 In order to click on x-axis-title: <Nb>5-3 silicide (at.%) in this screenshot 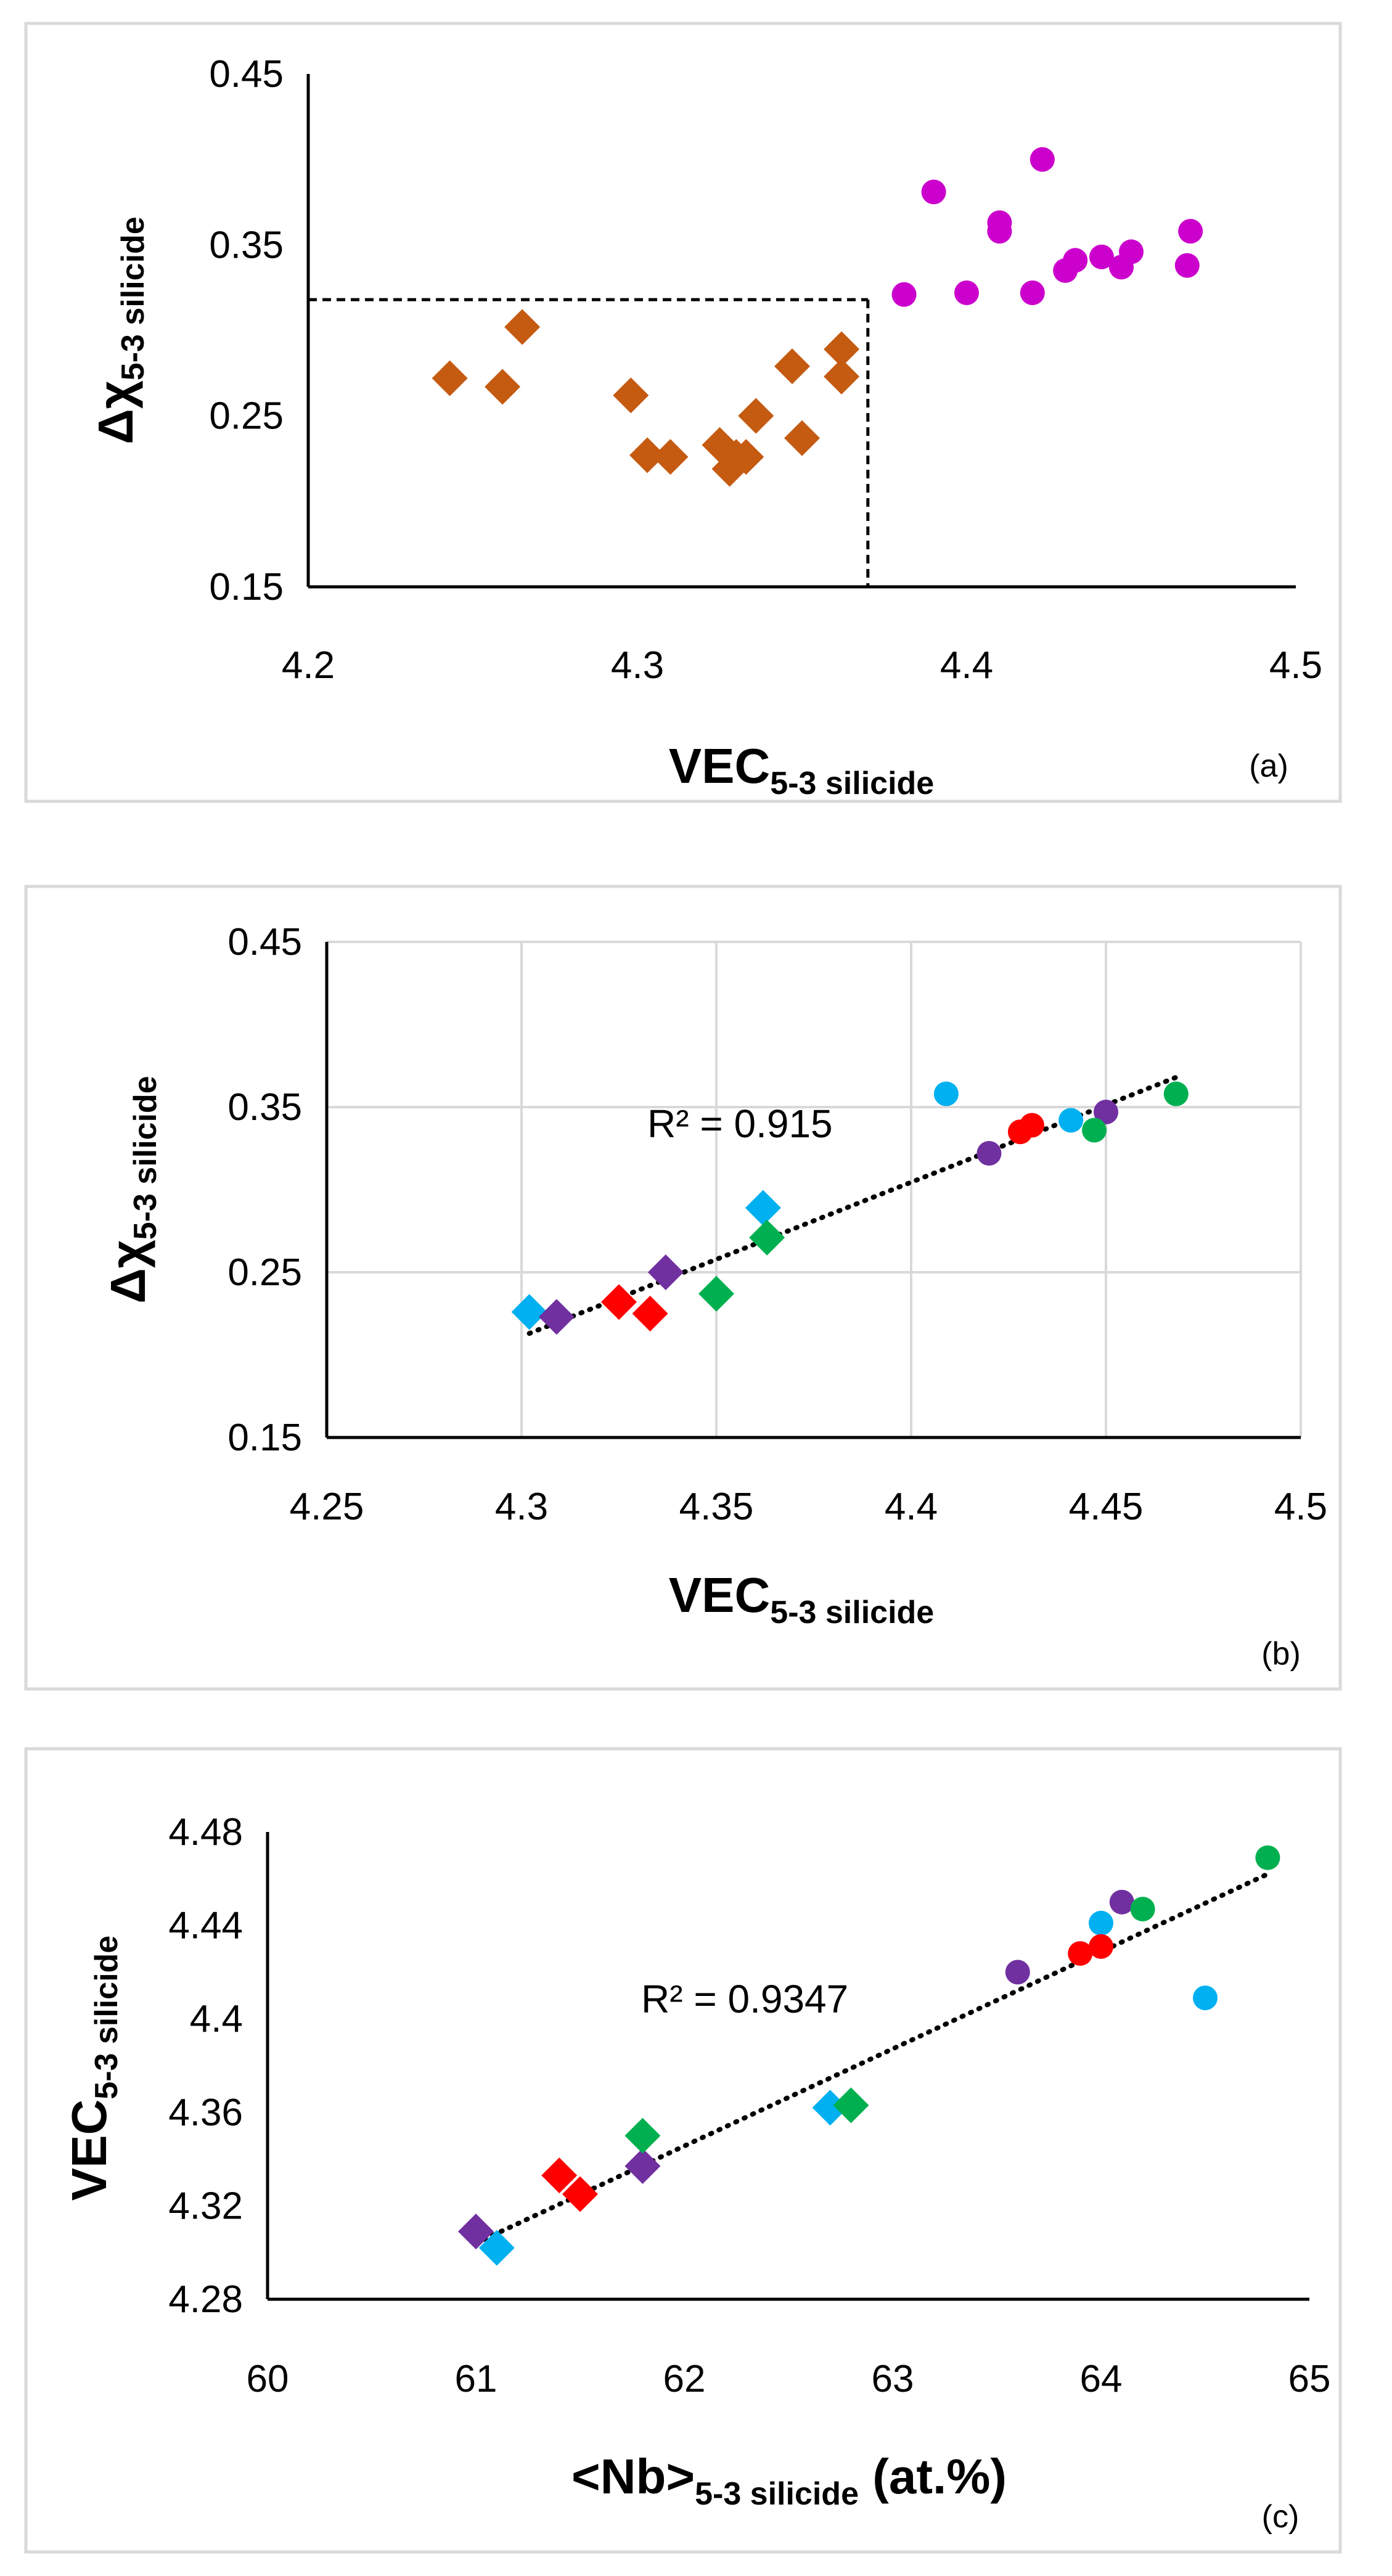, I will do `click(789, 2480)`.